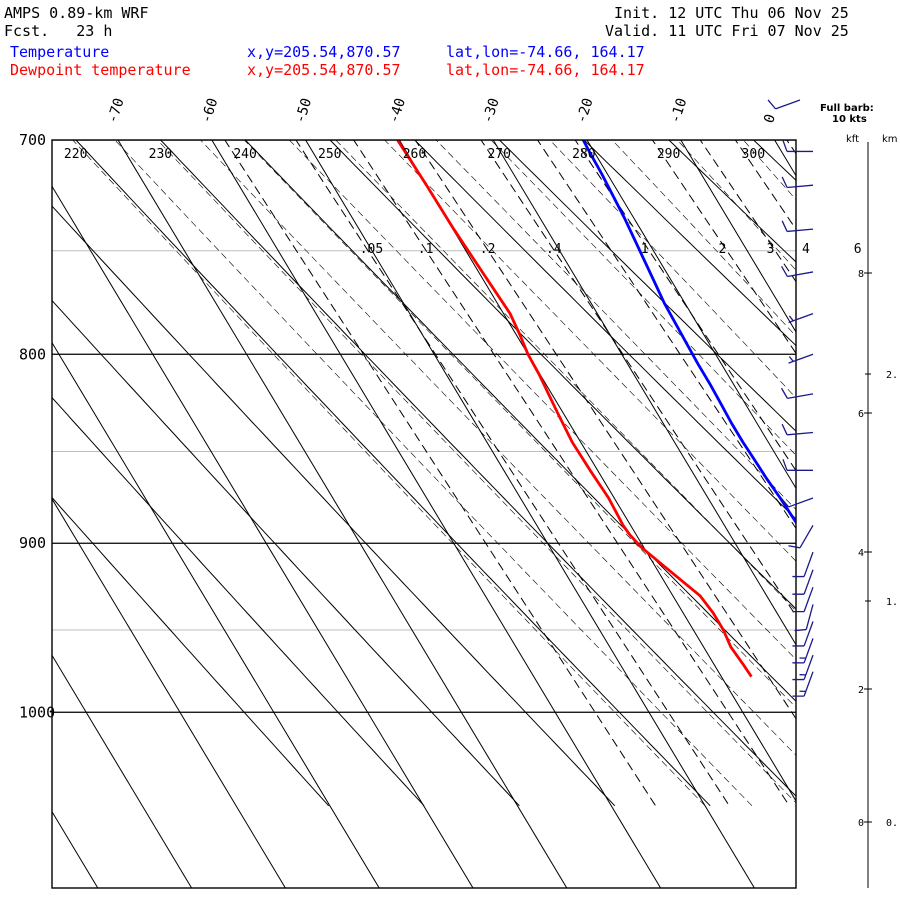  Describe the element at coordinates (861, 553) in the screenshot. I see `kft-tick-label: 4` at that location.